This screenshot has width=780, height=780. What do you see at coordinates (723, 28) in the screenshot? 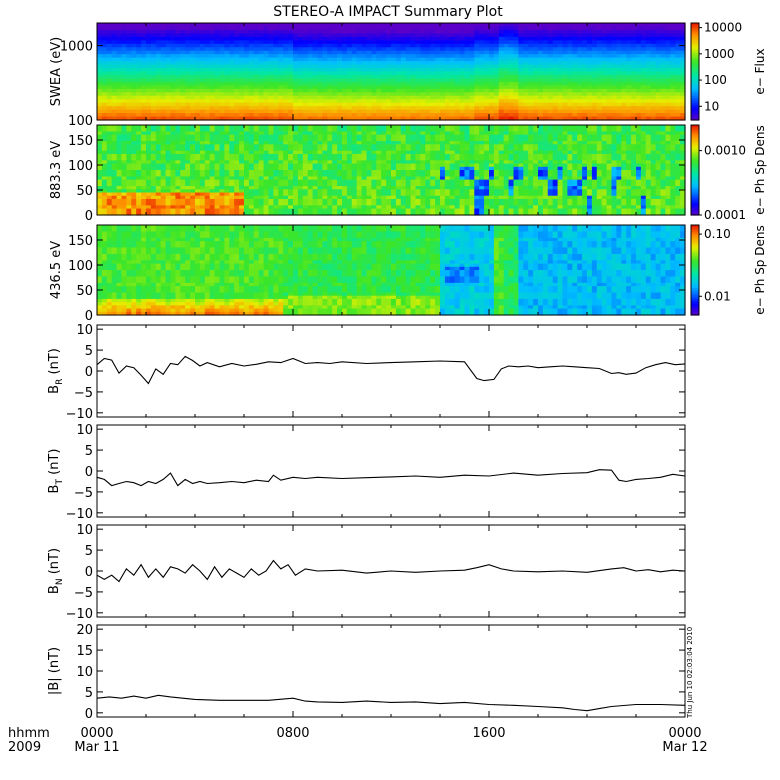
I see `colorbar-tick-label: 10000` at bounding box center [723, 28].